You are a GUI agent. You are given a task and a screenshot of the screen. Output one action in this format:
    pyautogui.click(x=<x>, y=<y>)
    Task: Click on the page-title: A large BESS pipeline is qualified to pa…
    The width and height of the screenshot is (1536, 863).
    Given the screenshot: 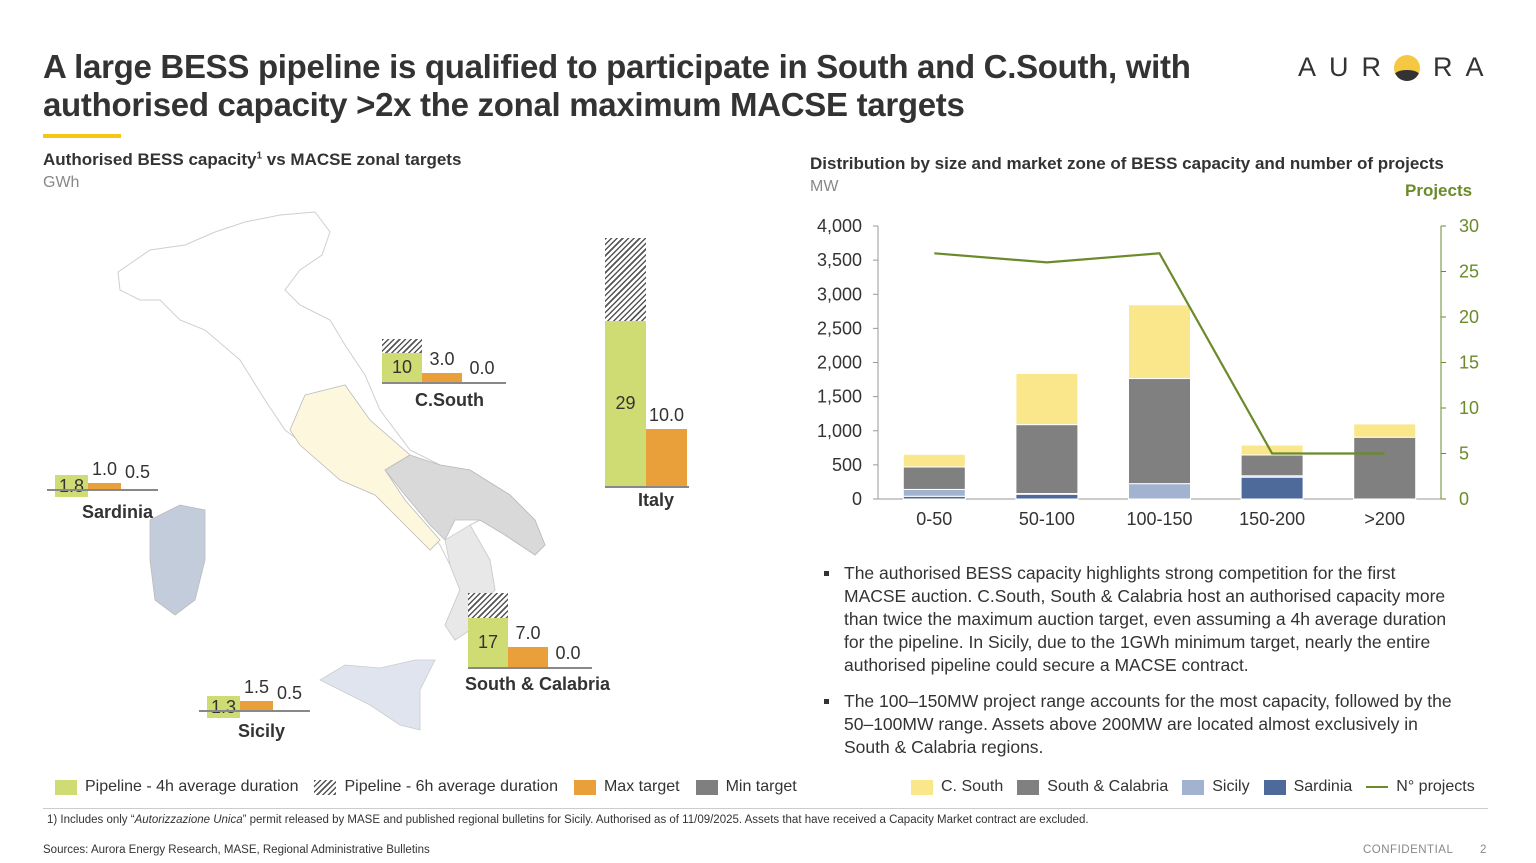 What is the action you would take?
    pyautogui.click(x=617, y=85)
    